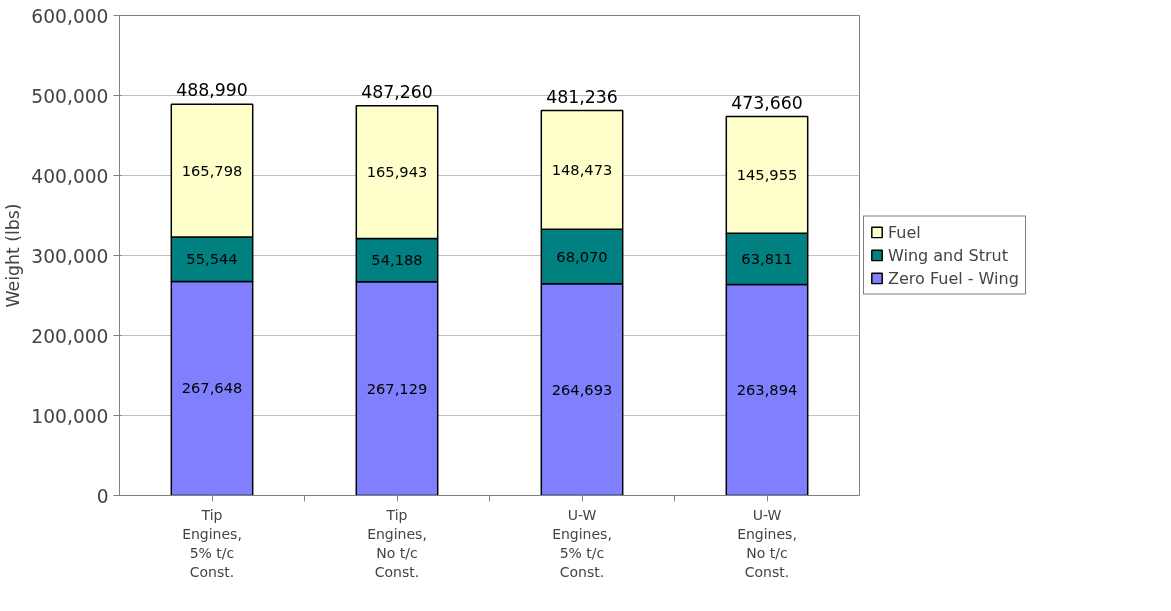 This screenshot has height=611, width=1171. I want to click on x-tick-label: U-W Engines, No t/c Const., so click(767, 543).